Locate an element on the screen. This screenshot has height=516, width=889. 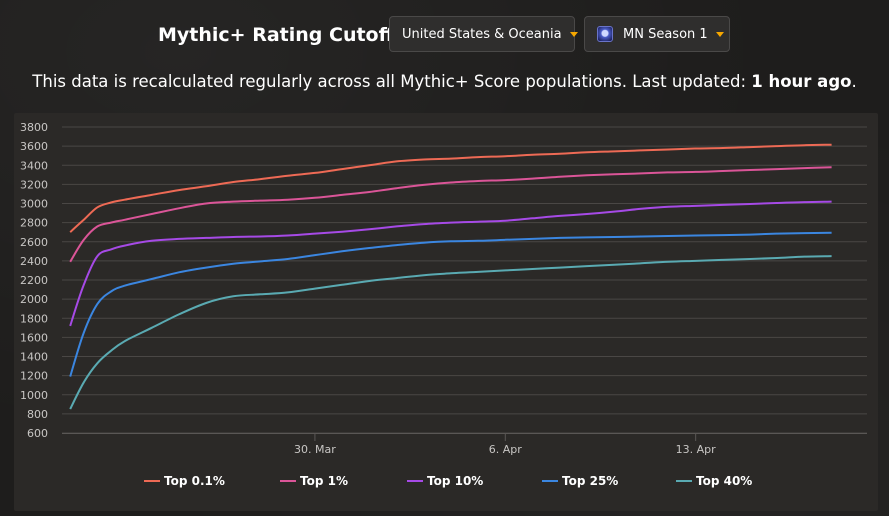
y-tick-label: 2800 is located at coordinates (34, 223).